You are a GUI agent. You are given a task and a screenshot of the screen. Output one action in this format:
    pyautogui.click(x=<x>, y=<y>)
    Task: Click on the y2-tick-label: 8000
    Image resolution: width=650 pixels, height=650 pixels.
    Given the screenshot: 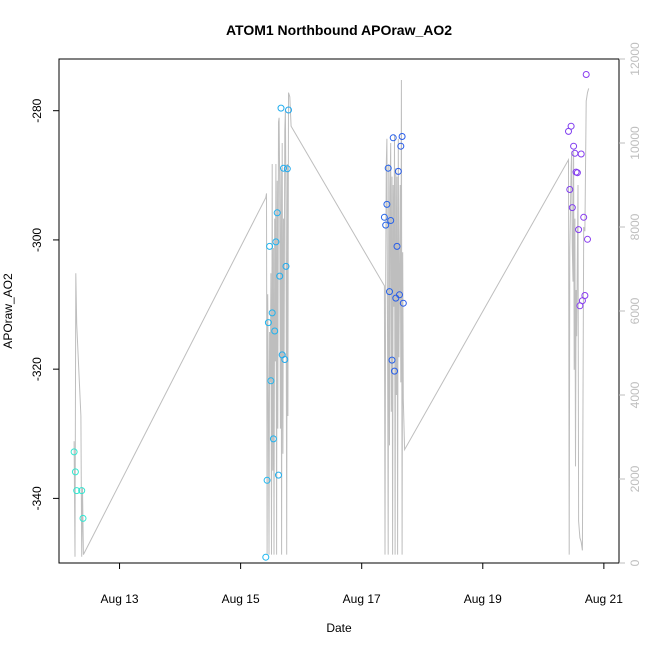 What is the action you would take?
    pyautogui.click(x=635, y=226)
    